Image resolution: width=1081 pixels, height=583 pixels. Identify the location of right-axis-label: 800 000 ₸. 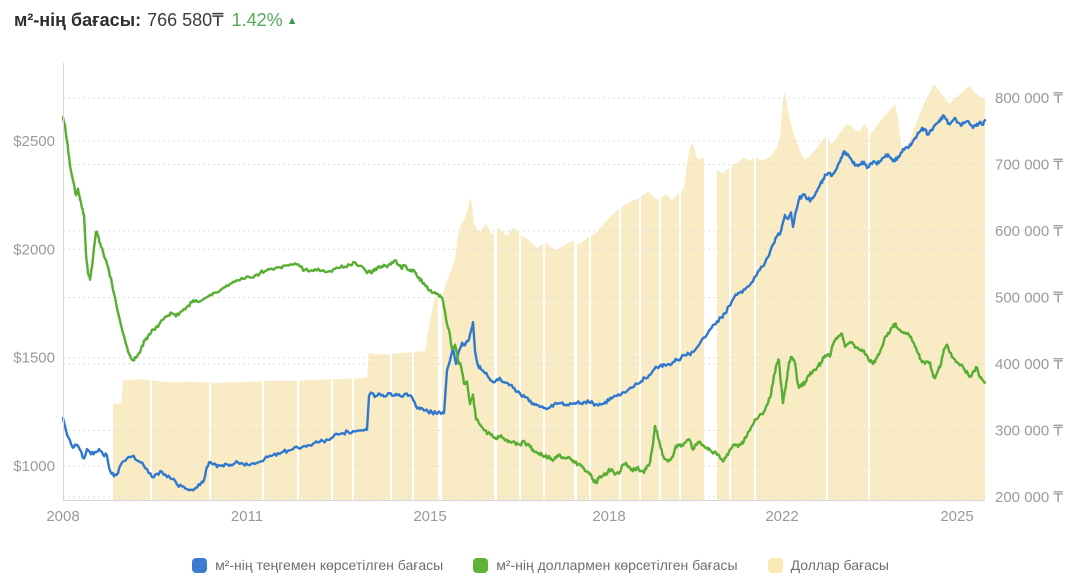
(1029, 98).